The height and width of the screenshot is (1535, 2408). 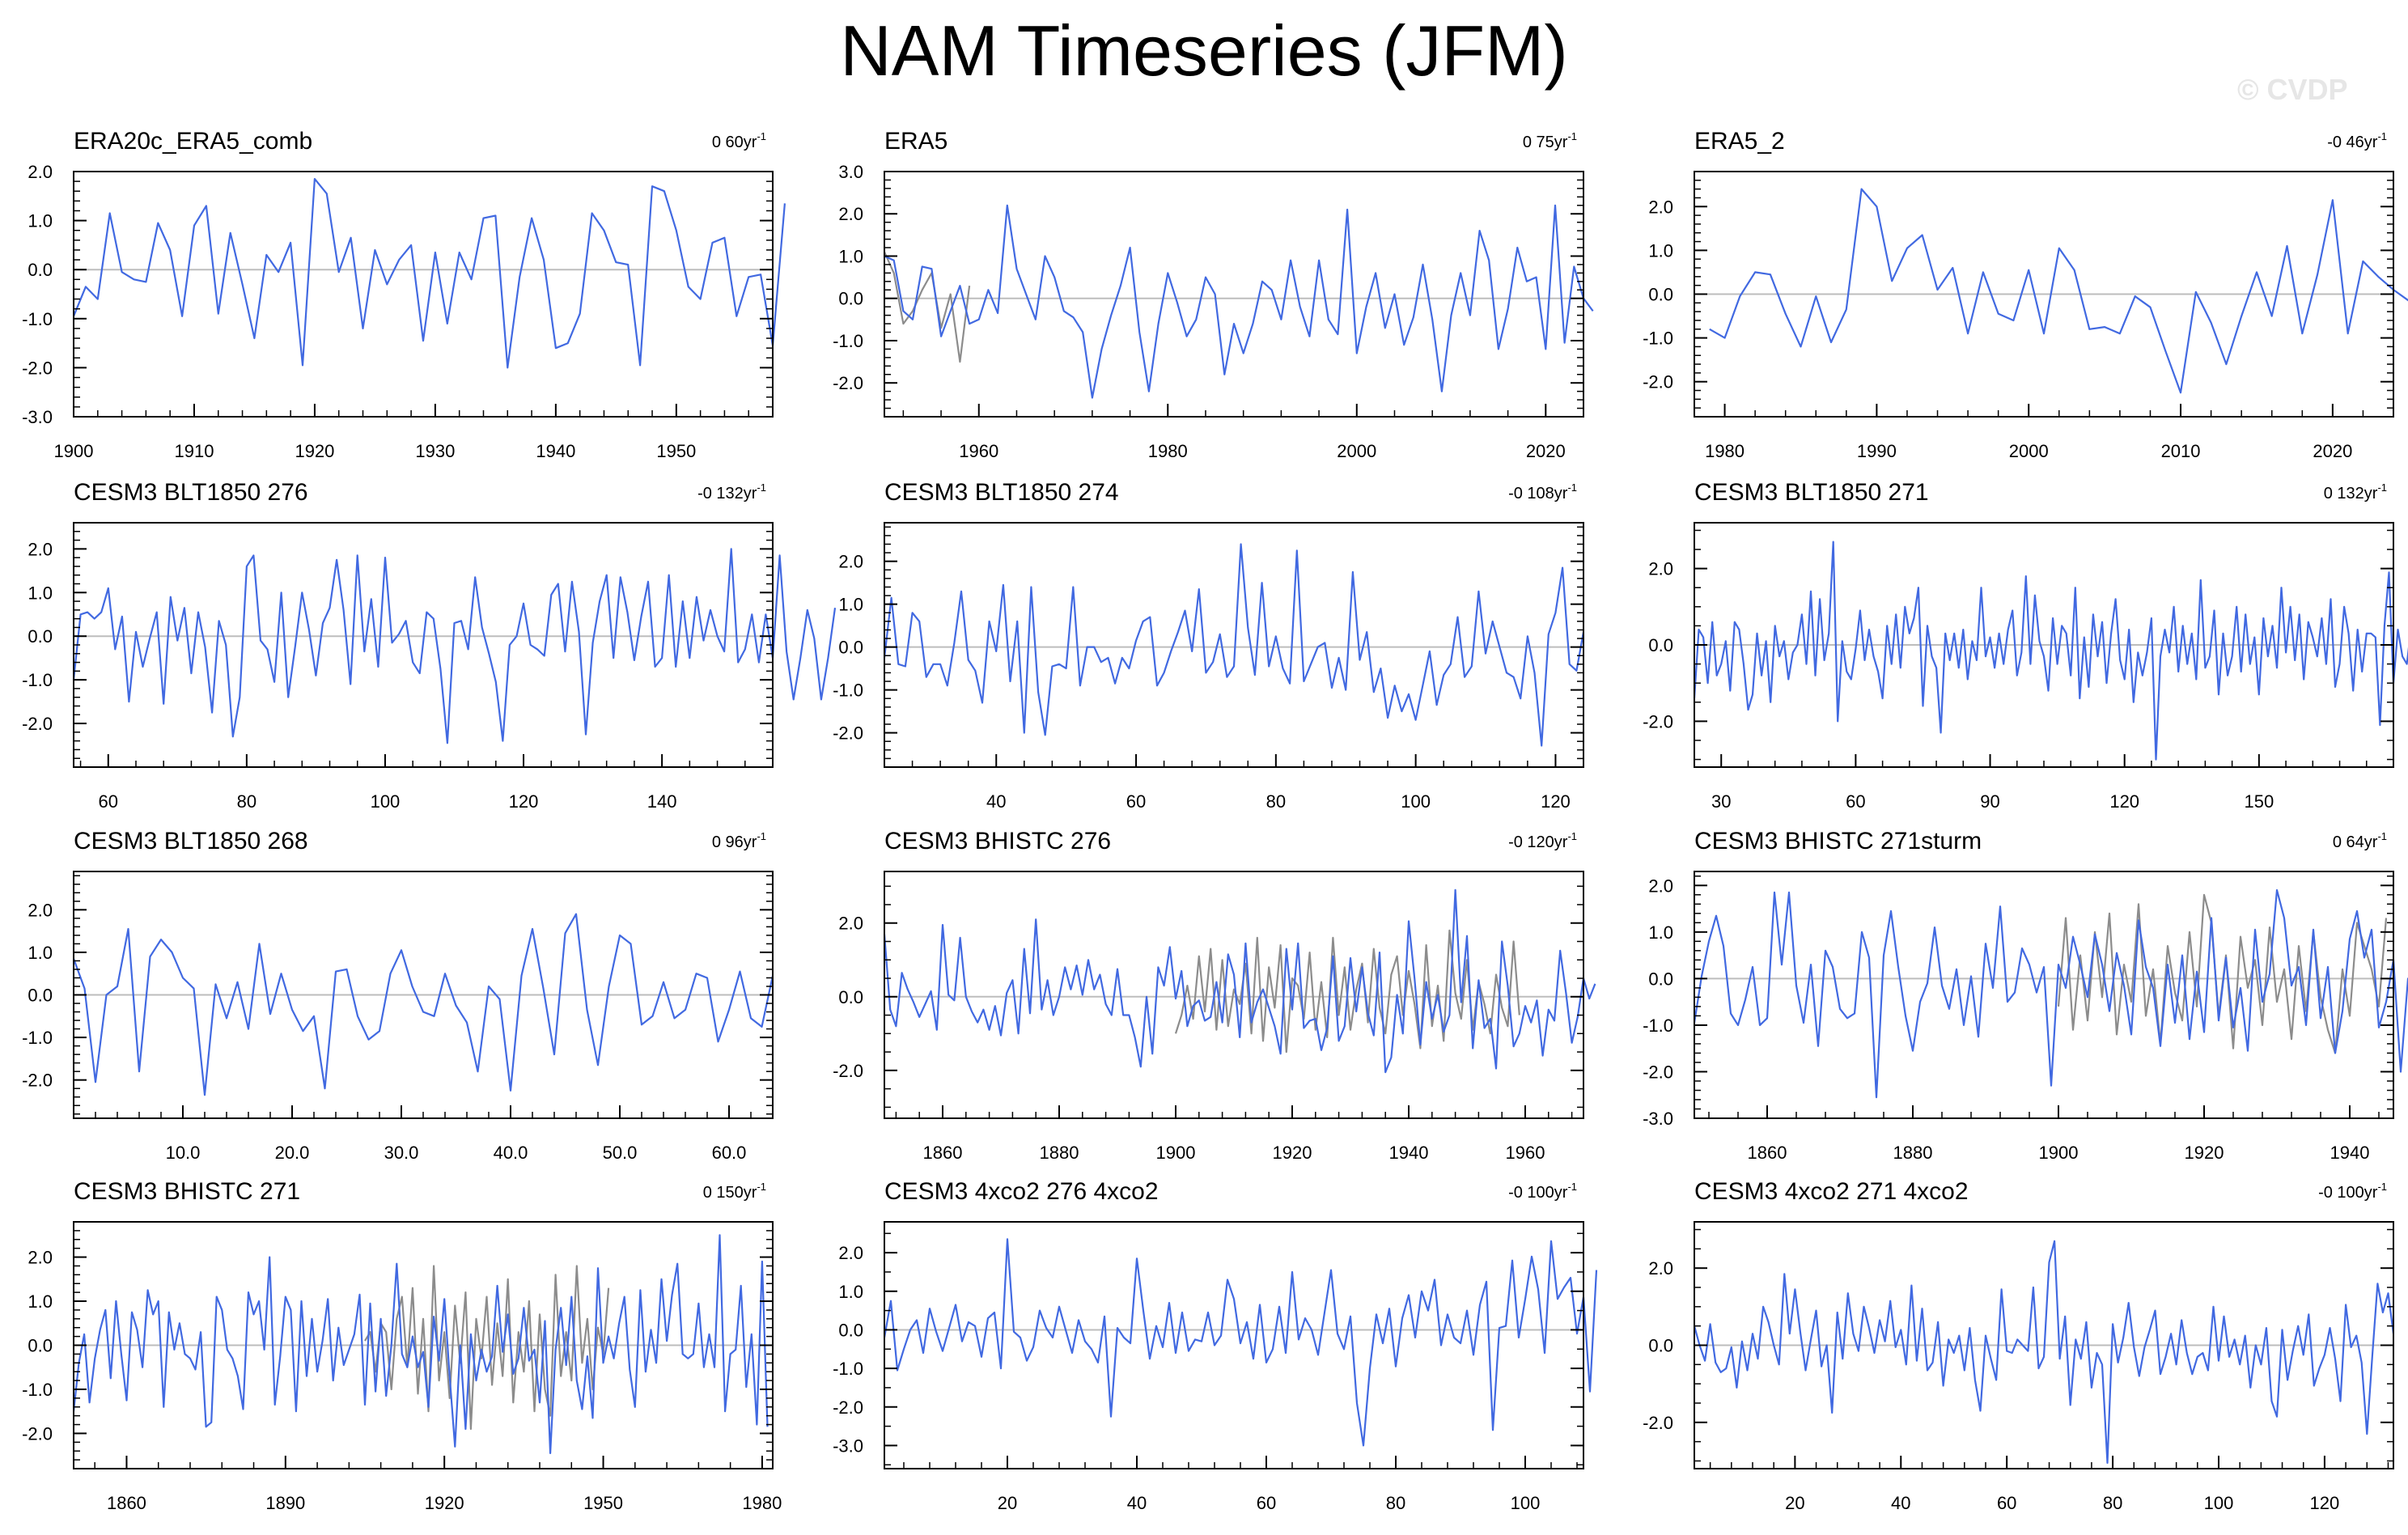 I want to click on trend-value: 0 64yr, so click(x=2355, y=842).